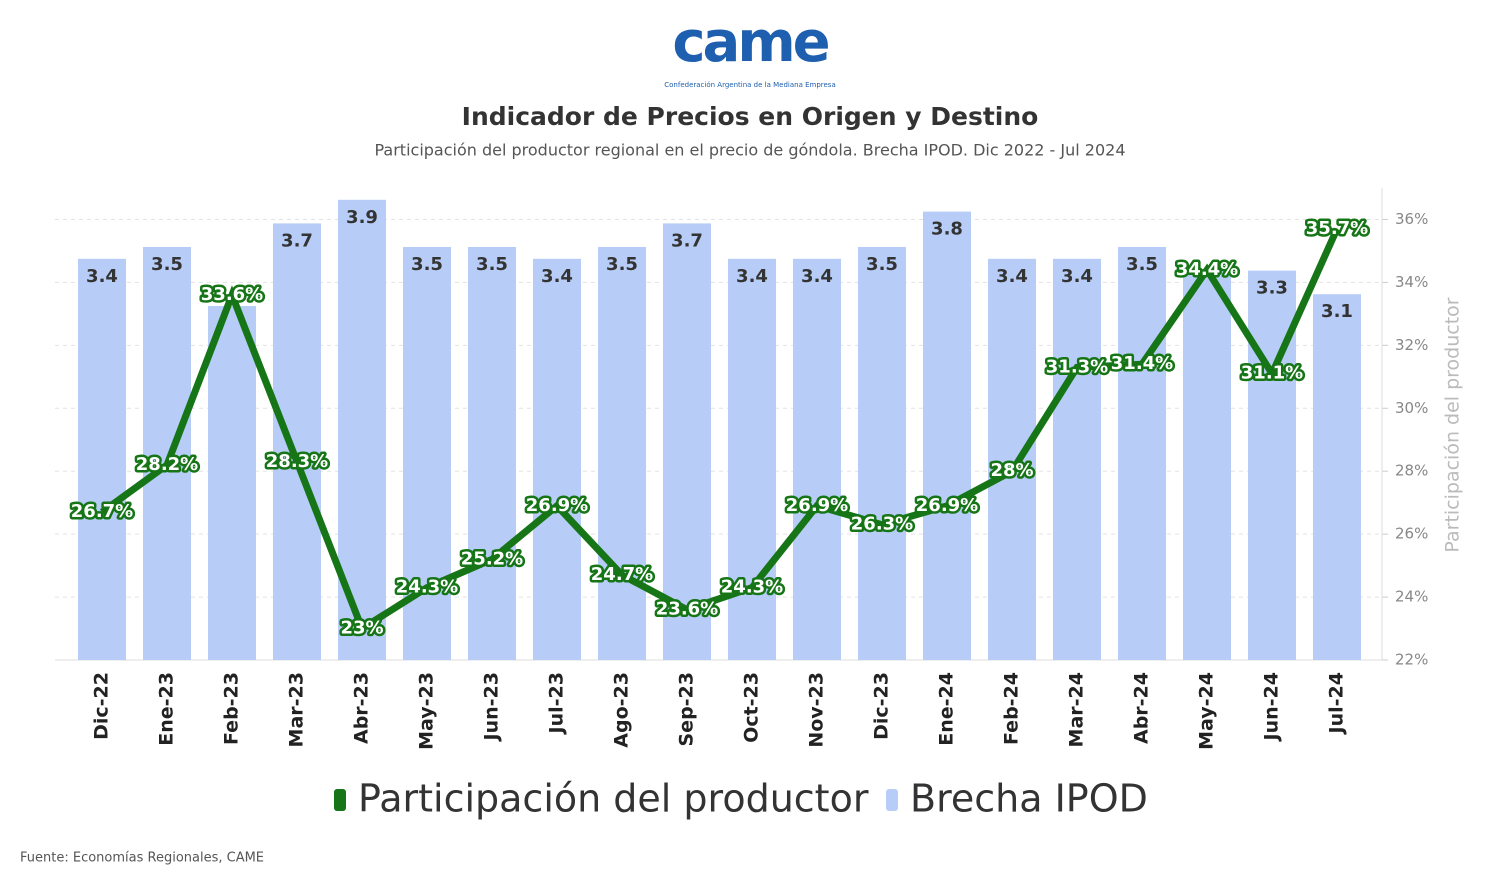 The image size is (1500, 887). I want to click on x-tick-label: Abr-24, so click(1142, 708).